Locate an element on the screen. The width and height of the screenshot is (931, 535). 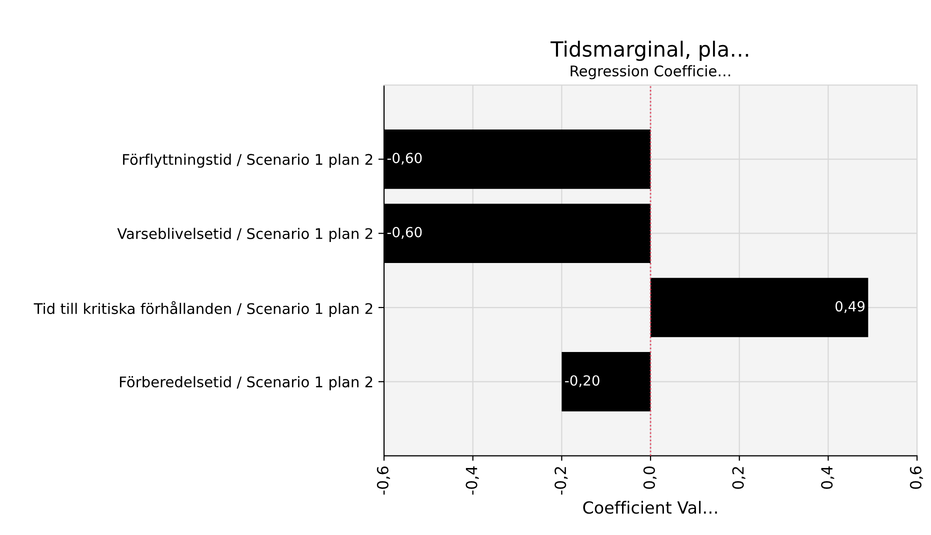
x-tick-label: -0,2 is located at coordinates (561, 481).